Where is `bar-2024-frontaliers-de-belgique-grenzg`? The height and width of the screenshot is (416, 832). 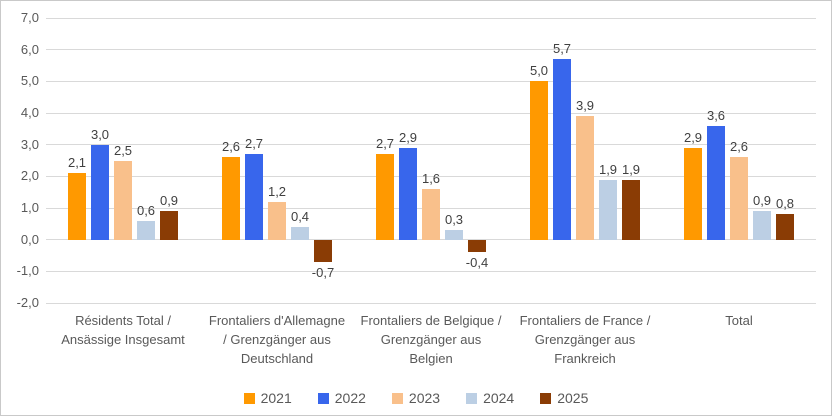 bar-2024-frontaliers-de-belgique-grenzg is located at coordinates (454, 235).